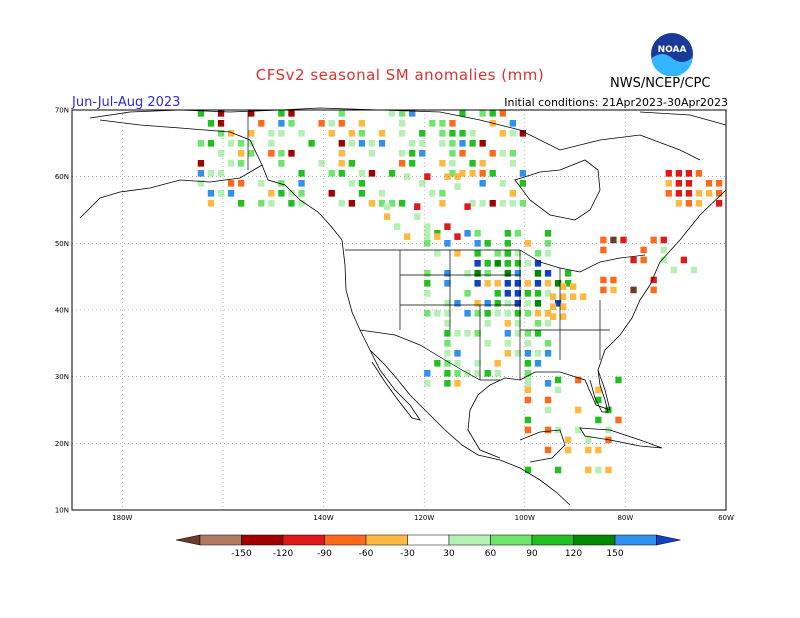  I want to click on arctic-coast, so click(395, 134).